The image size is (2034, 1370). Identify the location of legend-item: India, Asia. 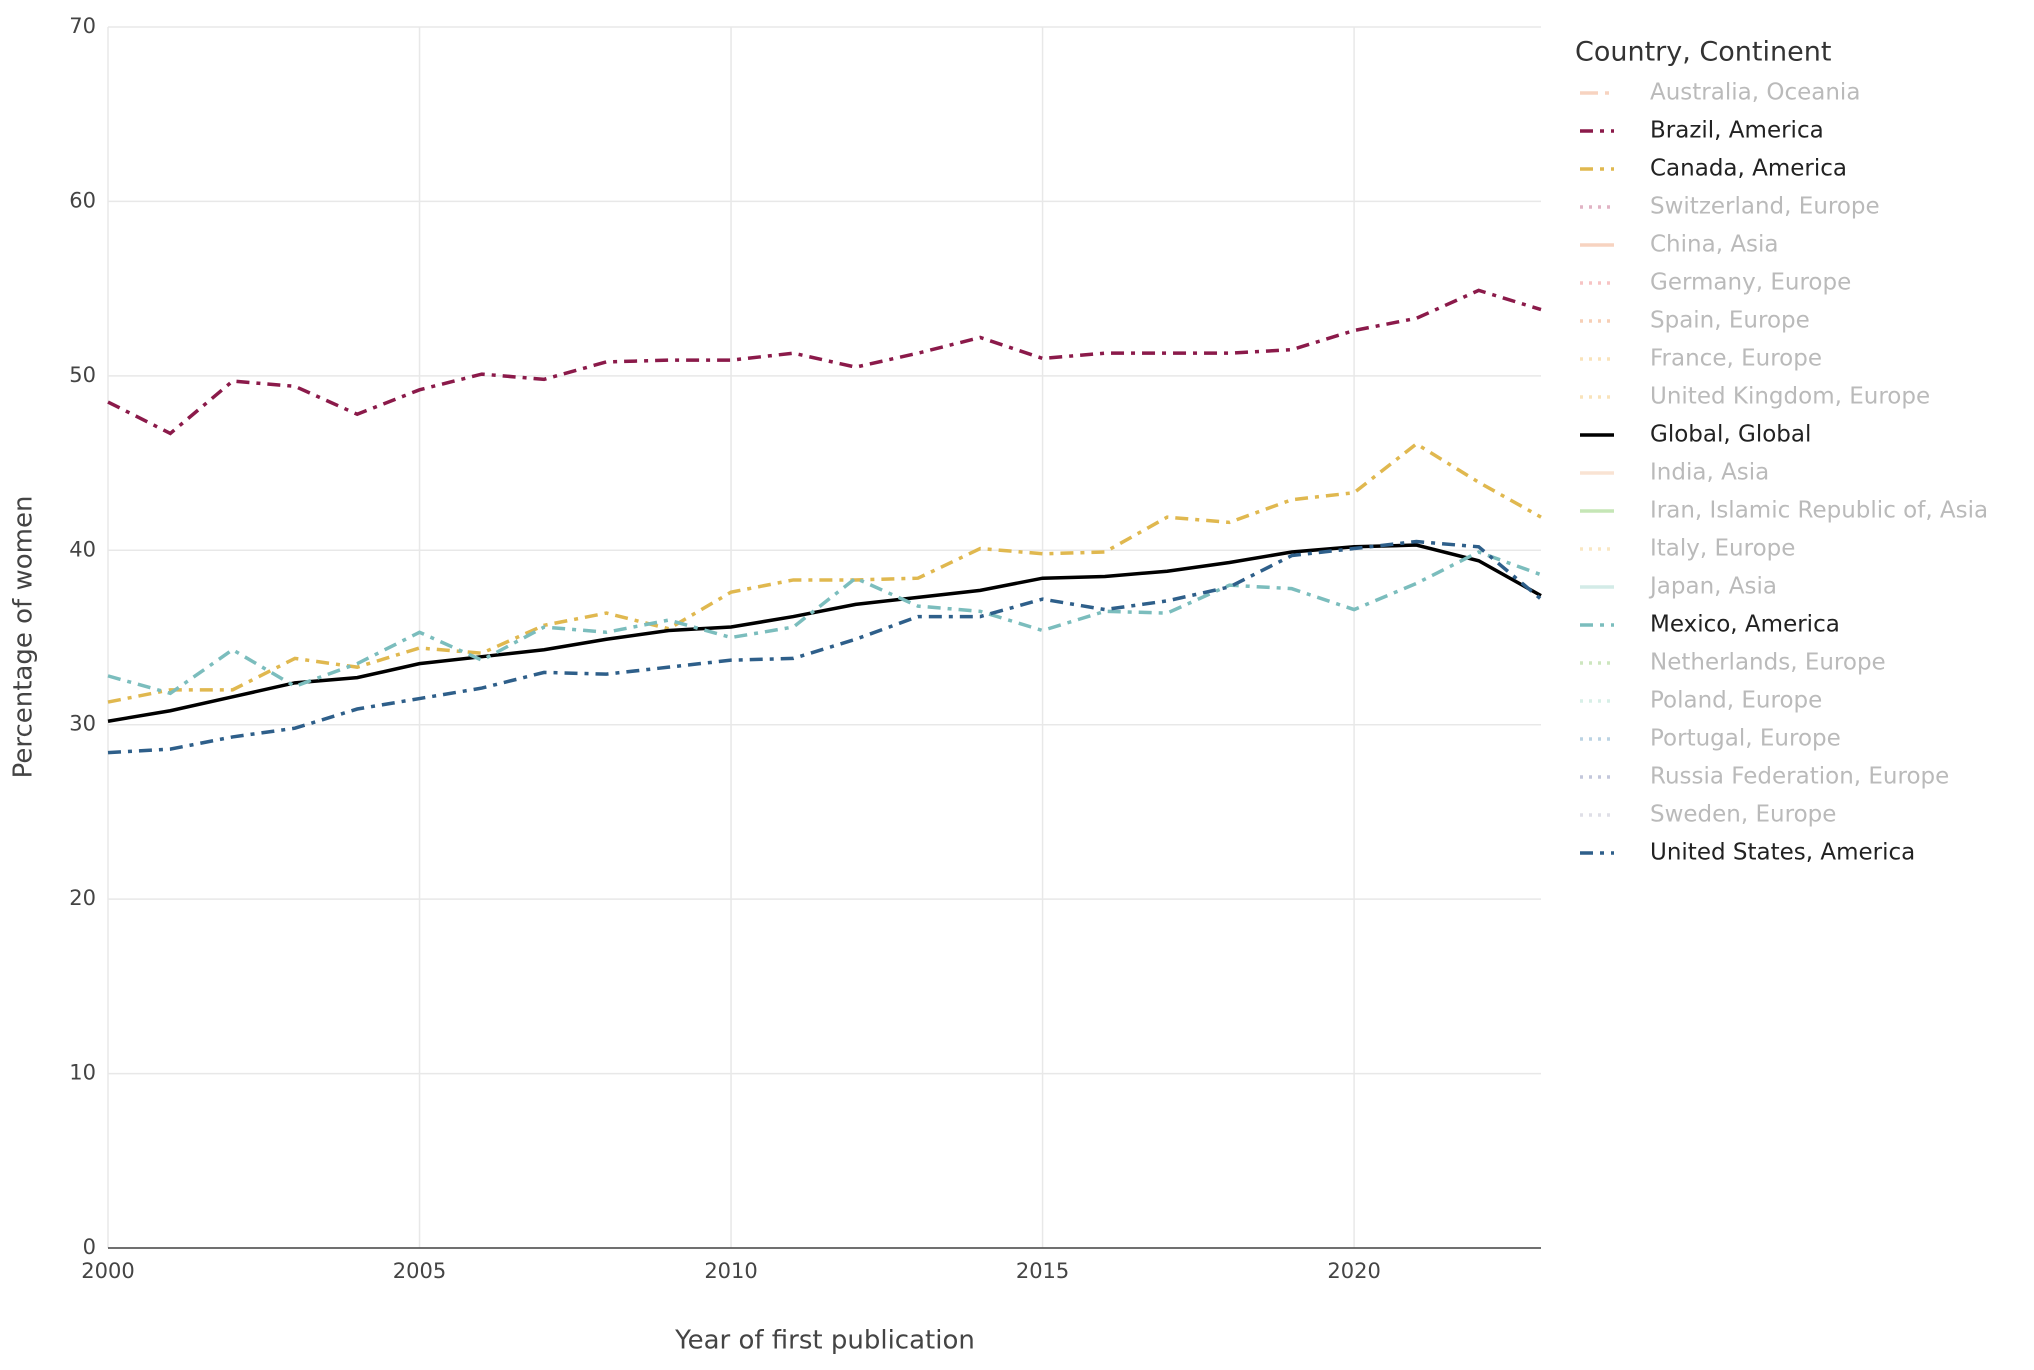
(1674, 473).